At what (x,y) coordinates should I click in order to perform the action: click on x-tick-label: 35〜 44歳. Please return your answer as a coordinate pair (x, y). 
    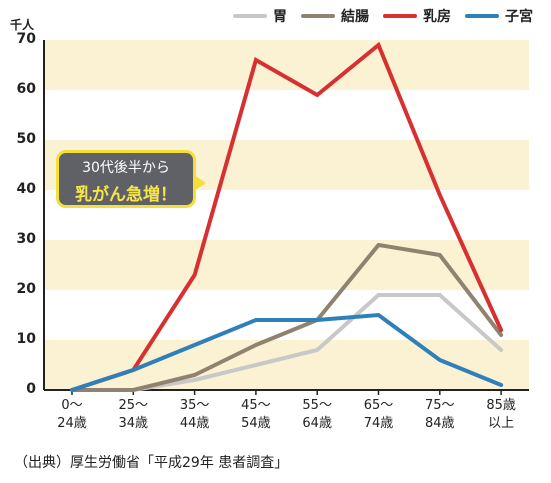
    Looking at the image, I should click on (194, 414).